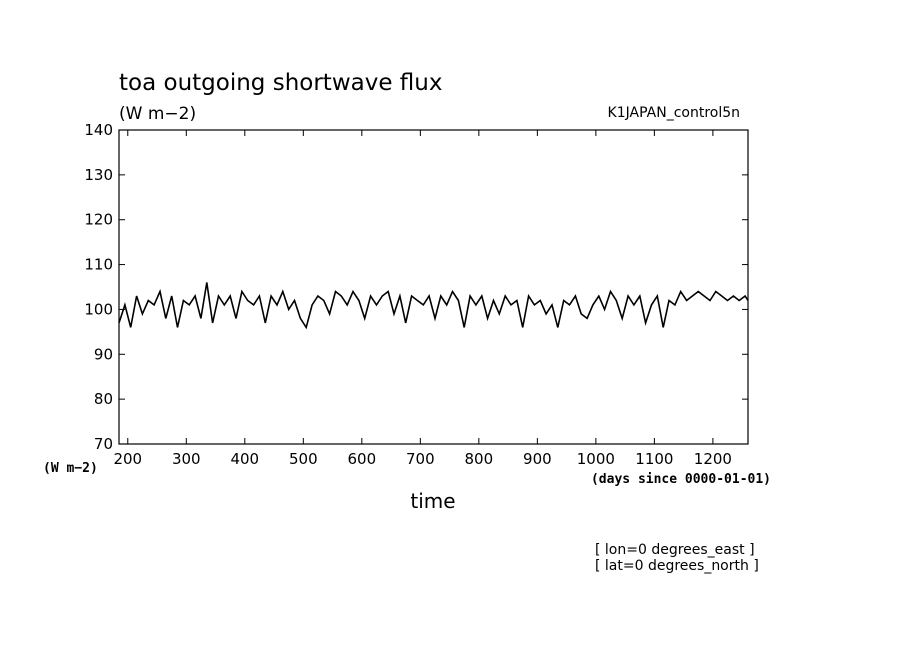  What do you see at coordinates (596, 459) in the screenshot?
I see `x-tick-label: 1000` at bounding box center [596, 459].